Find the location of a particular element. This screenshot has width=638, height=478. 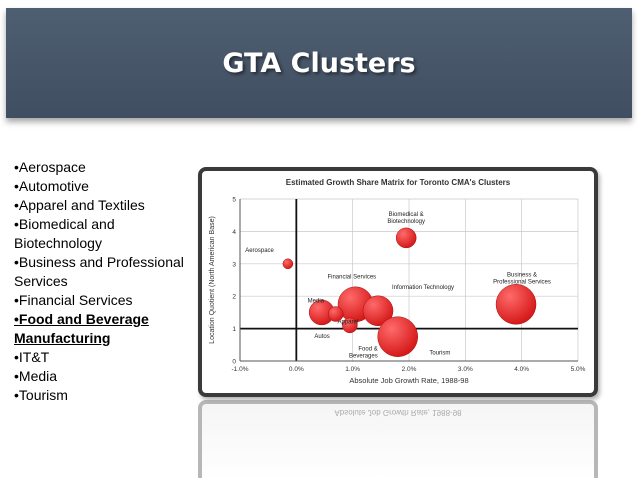

y-tick-label: 3 is located at coordinates (234, 264).